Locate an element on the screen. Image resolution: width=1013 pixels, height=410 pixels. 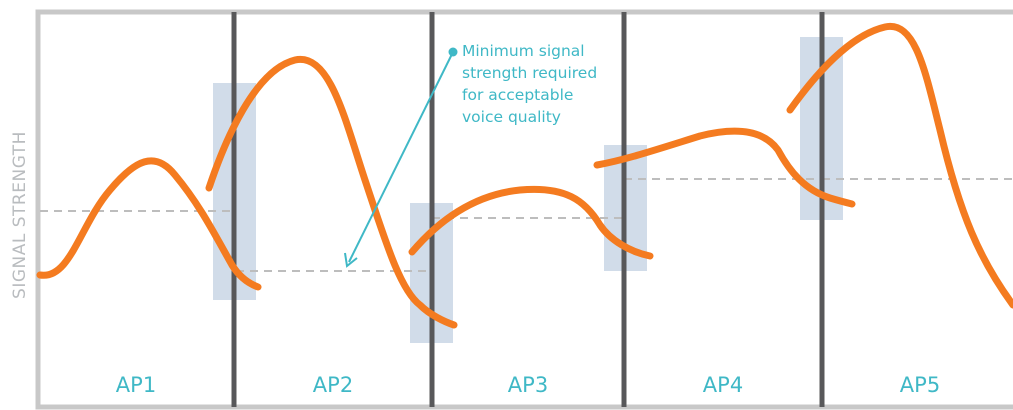
ap-label-ap1: AP1 is located at coordinates (136, 385).